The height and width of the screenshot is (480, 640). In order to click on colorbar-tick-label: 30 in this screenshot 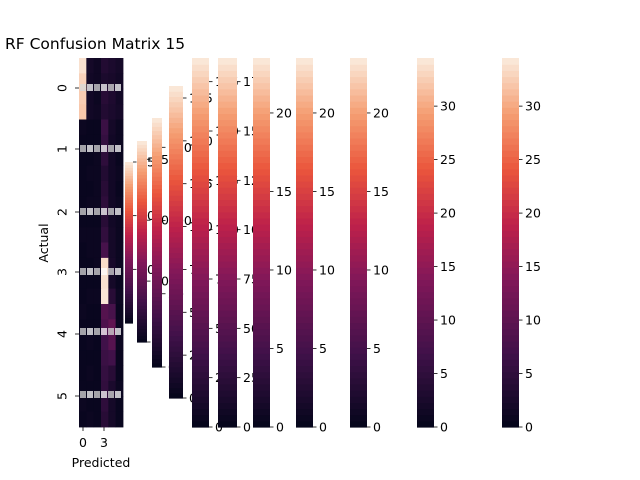, I will do `click(533, 106)`.